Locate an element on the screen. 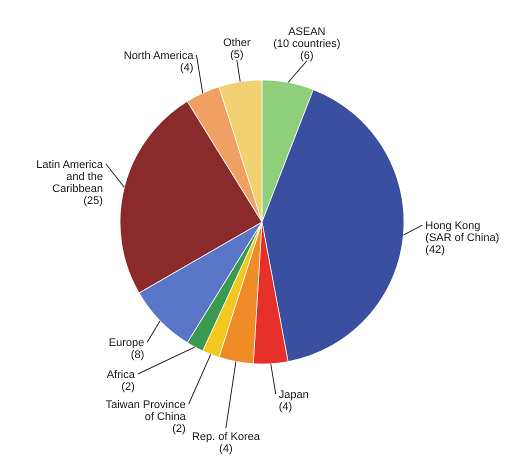 Image resolution: width=523 pixels, height=476 pixels. slice-label: Rep. of Korea is located at coordinates (226, 437).